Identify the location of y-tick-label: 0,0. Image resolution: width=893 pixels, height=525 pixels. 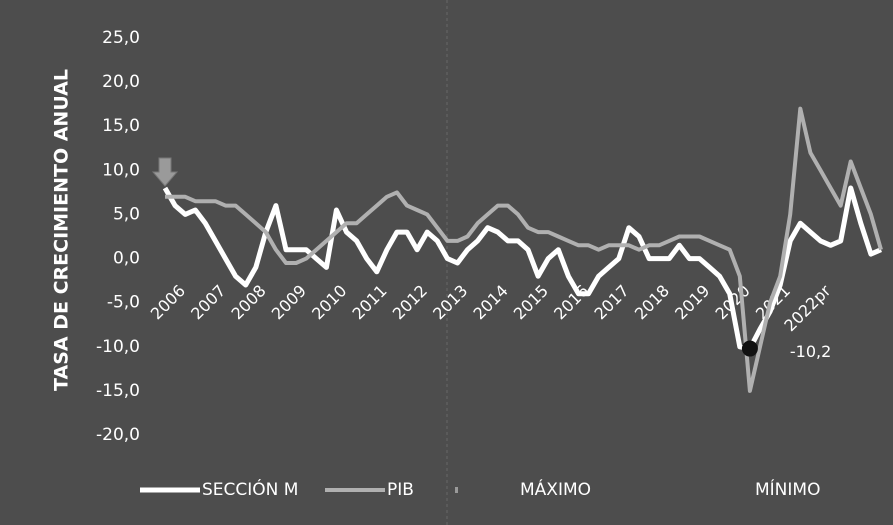
(126, 259).